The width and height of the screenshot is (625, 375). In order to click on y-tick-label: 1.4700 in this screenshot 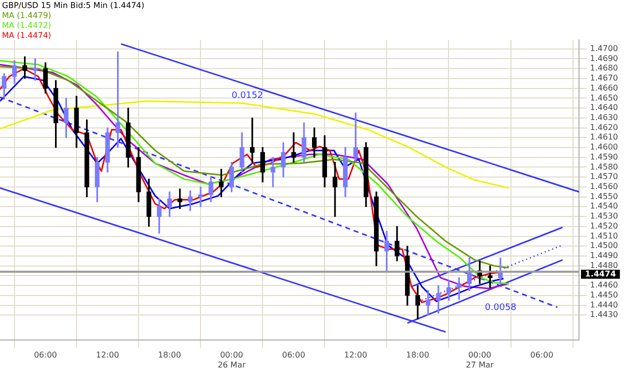, I will do `click(604, 48)`.